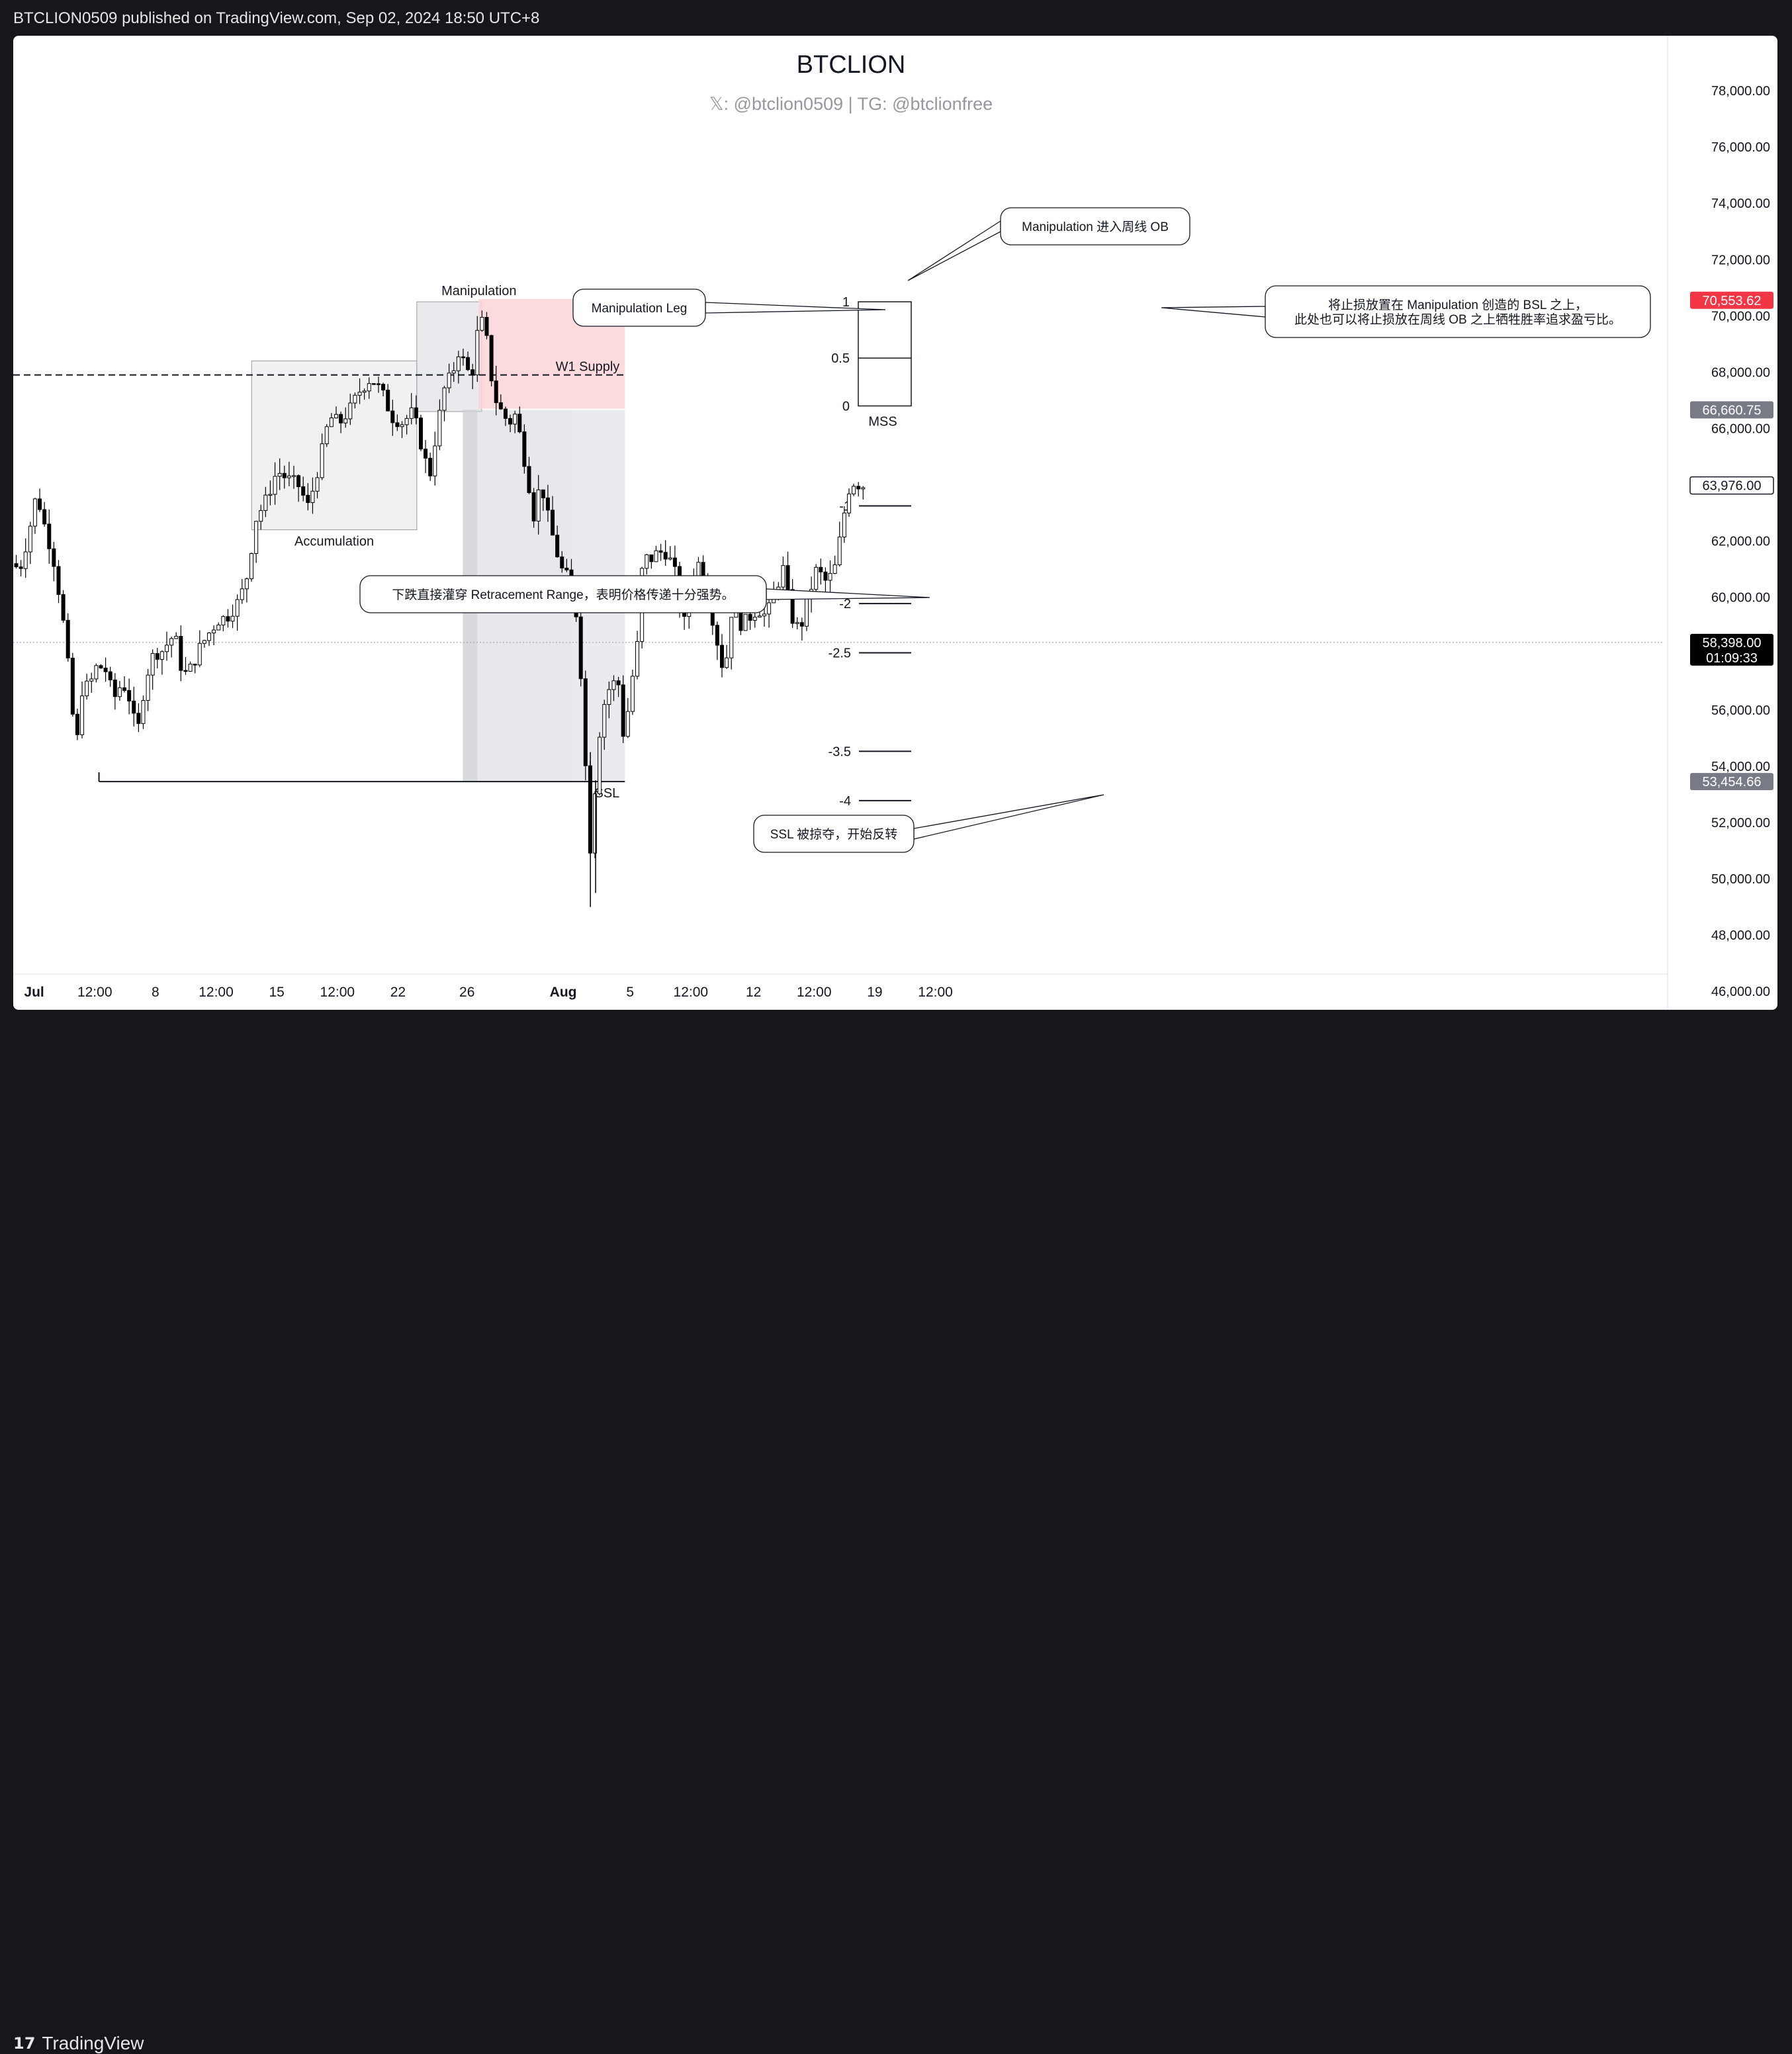 This screenshot has height=2054, width=1792. I want to click on y-tick-label: 78,000.00, so click(1740, 91).